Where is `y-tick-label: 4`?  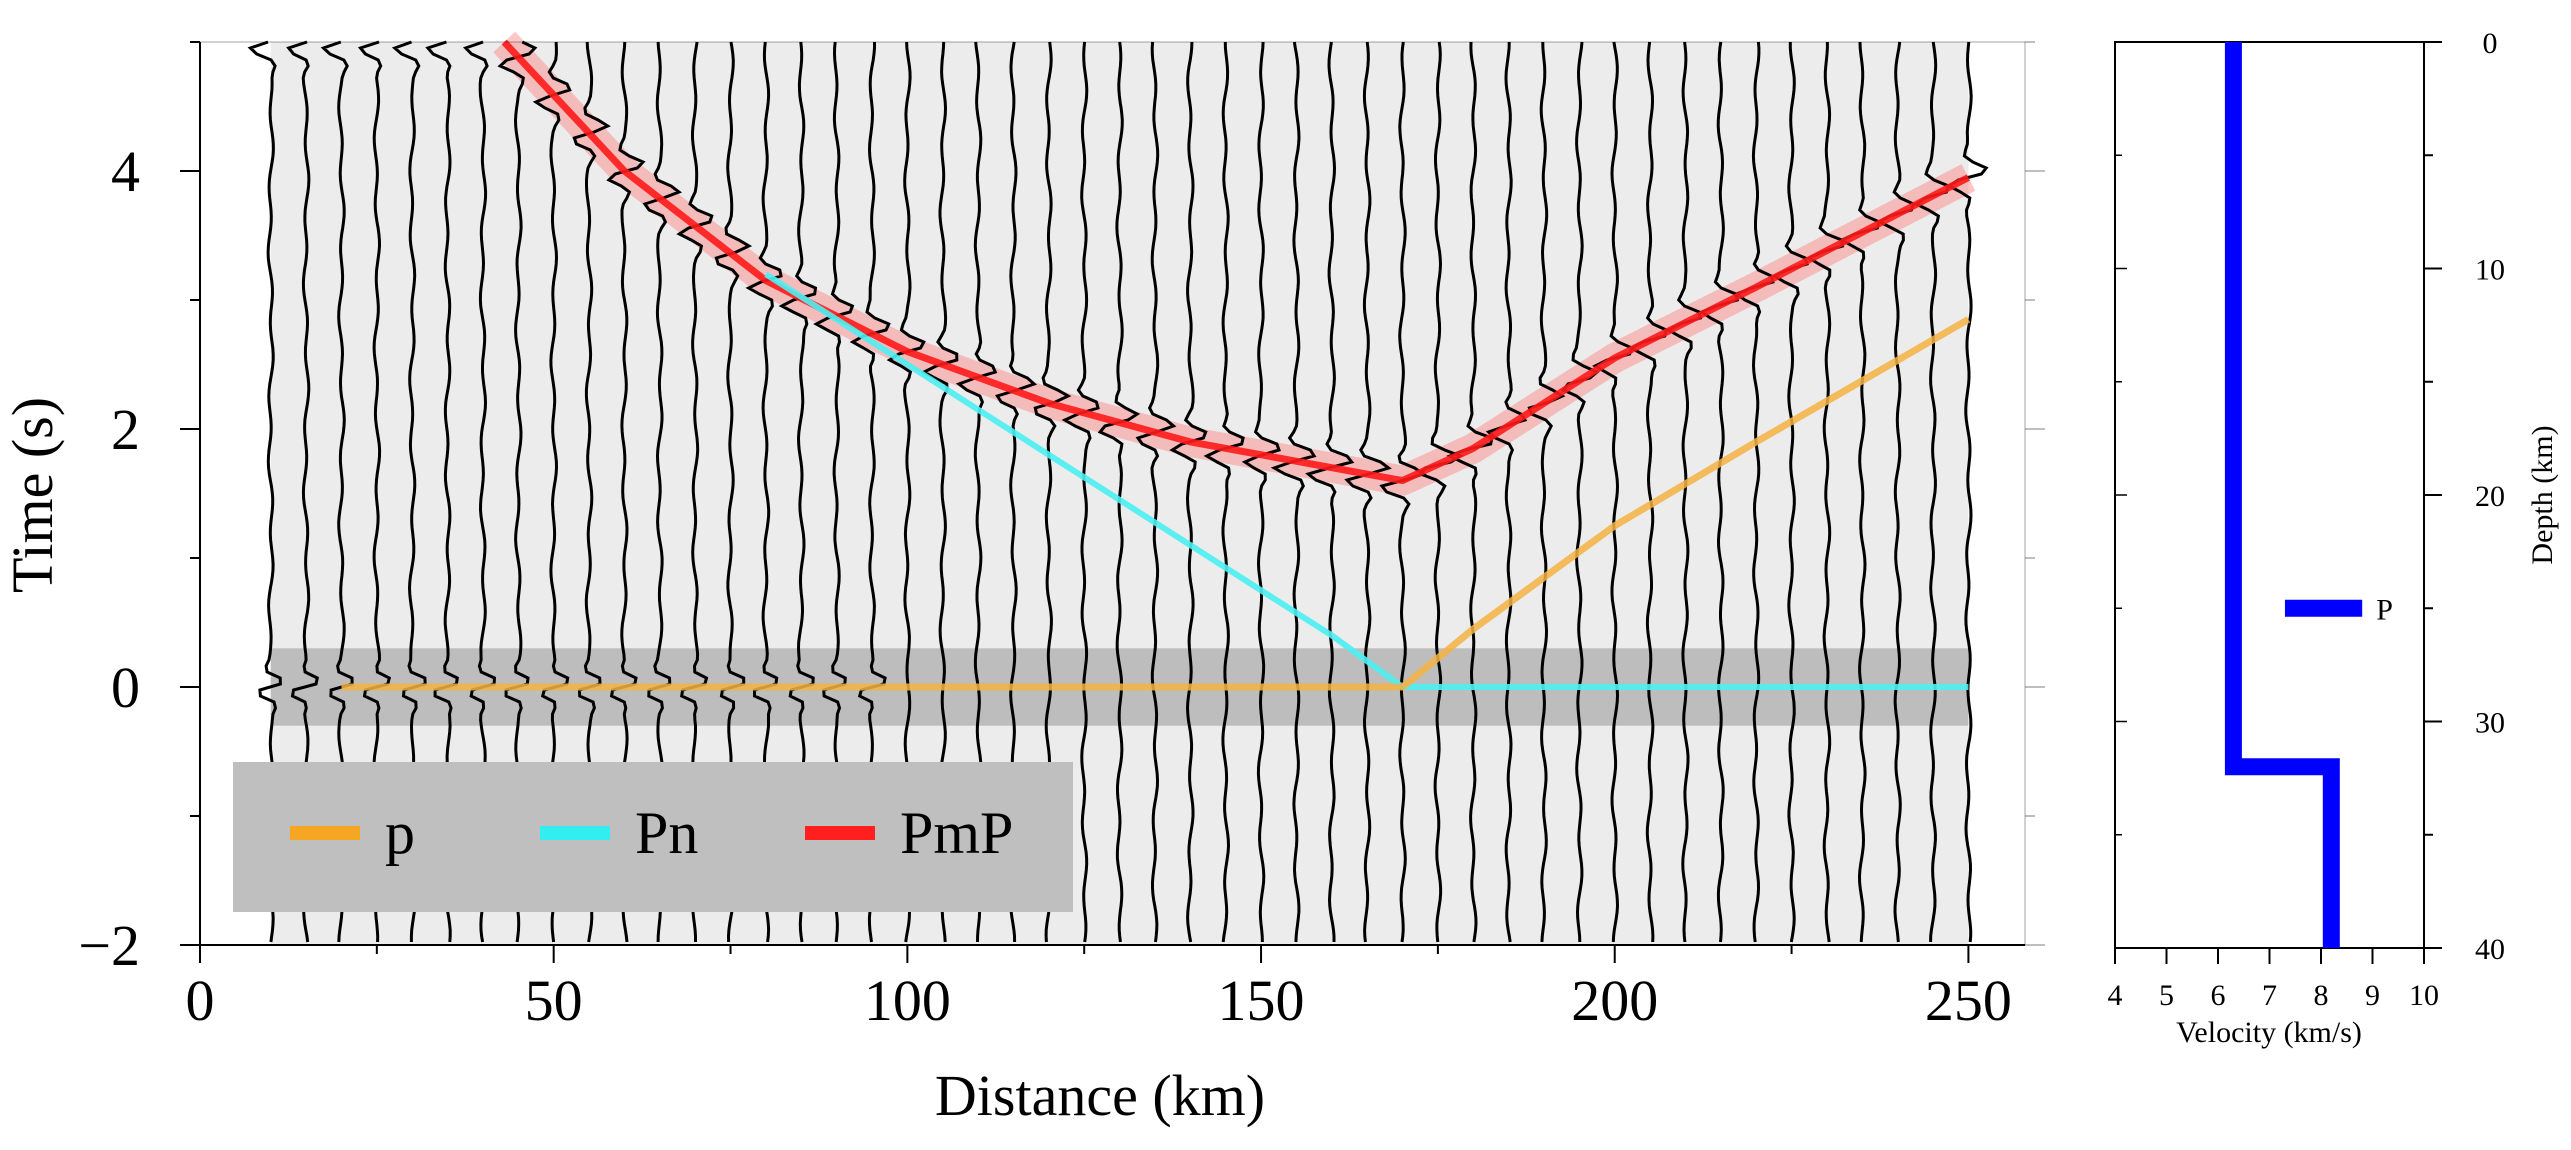
y-tick-label: 4 is located at coordinates (125, 171).